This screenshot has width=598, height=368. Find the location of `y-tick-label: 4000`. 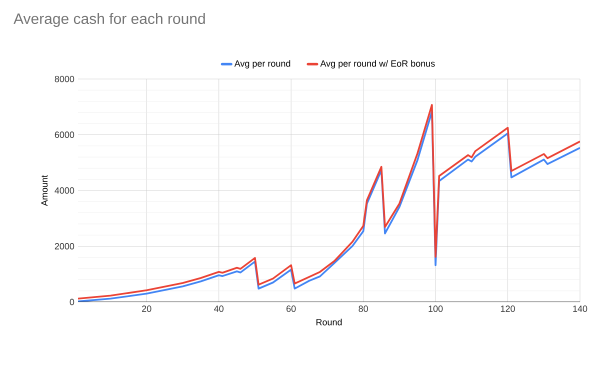

y-tick-label: 4000 is located at coordinates (64, 190).